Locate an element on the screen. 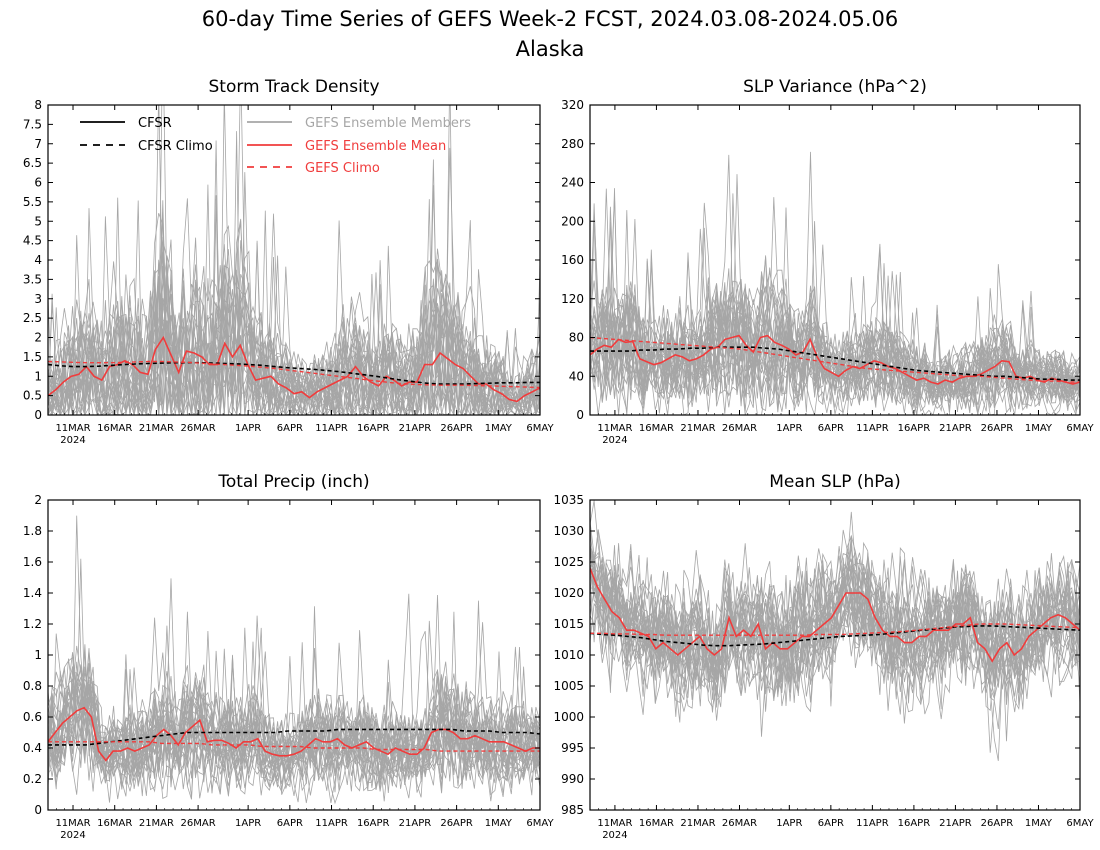 The width and height of the screenshot is (1100, 850). y-tick-label: 1020 is located at coordinates (568, 593).